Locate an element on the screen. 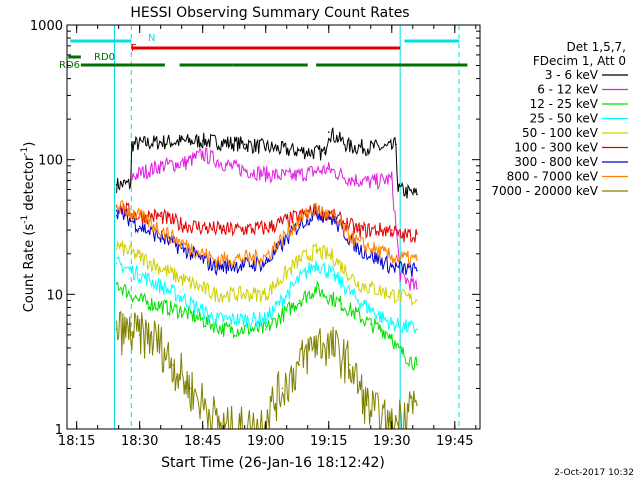 This screenshot has height=480, width=640. y-axis-label-end: ) is located at coordinates (29, 144).